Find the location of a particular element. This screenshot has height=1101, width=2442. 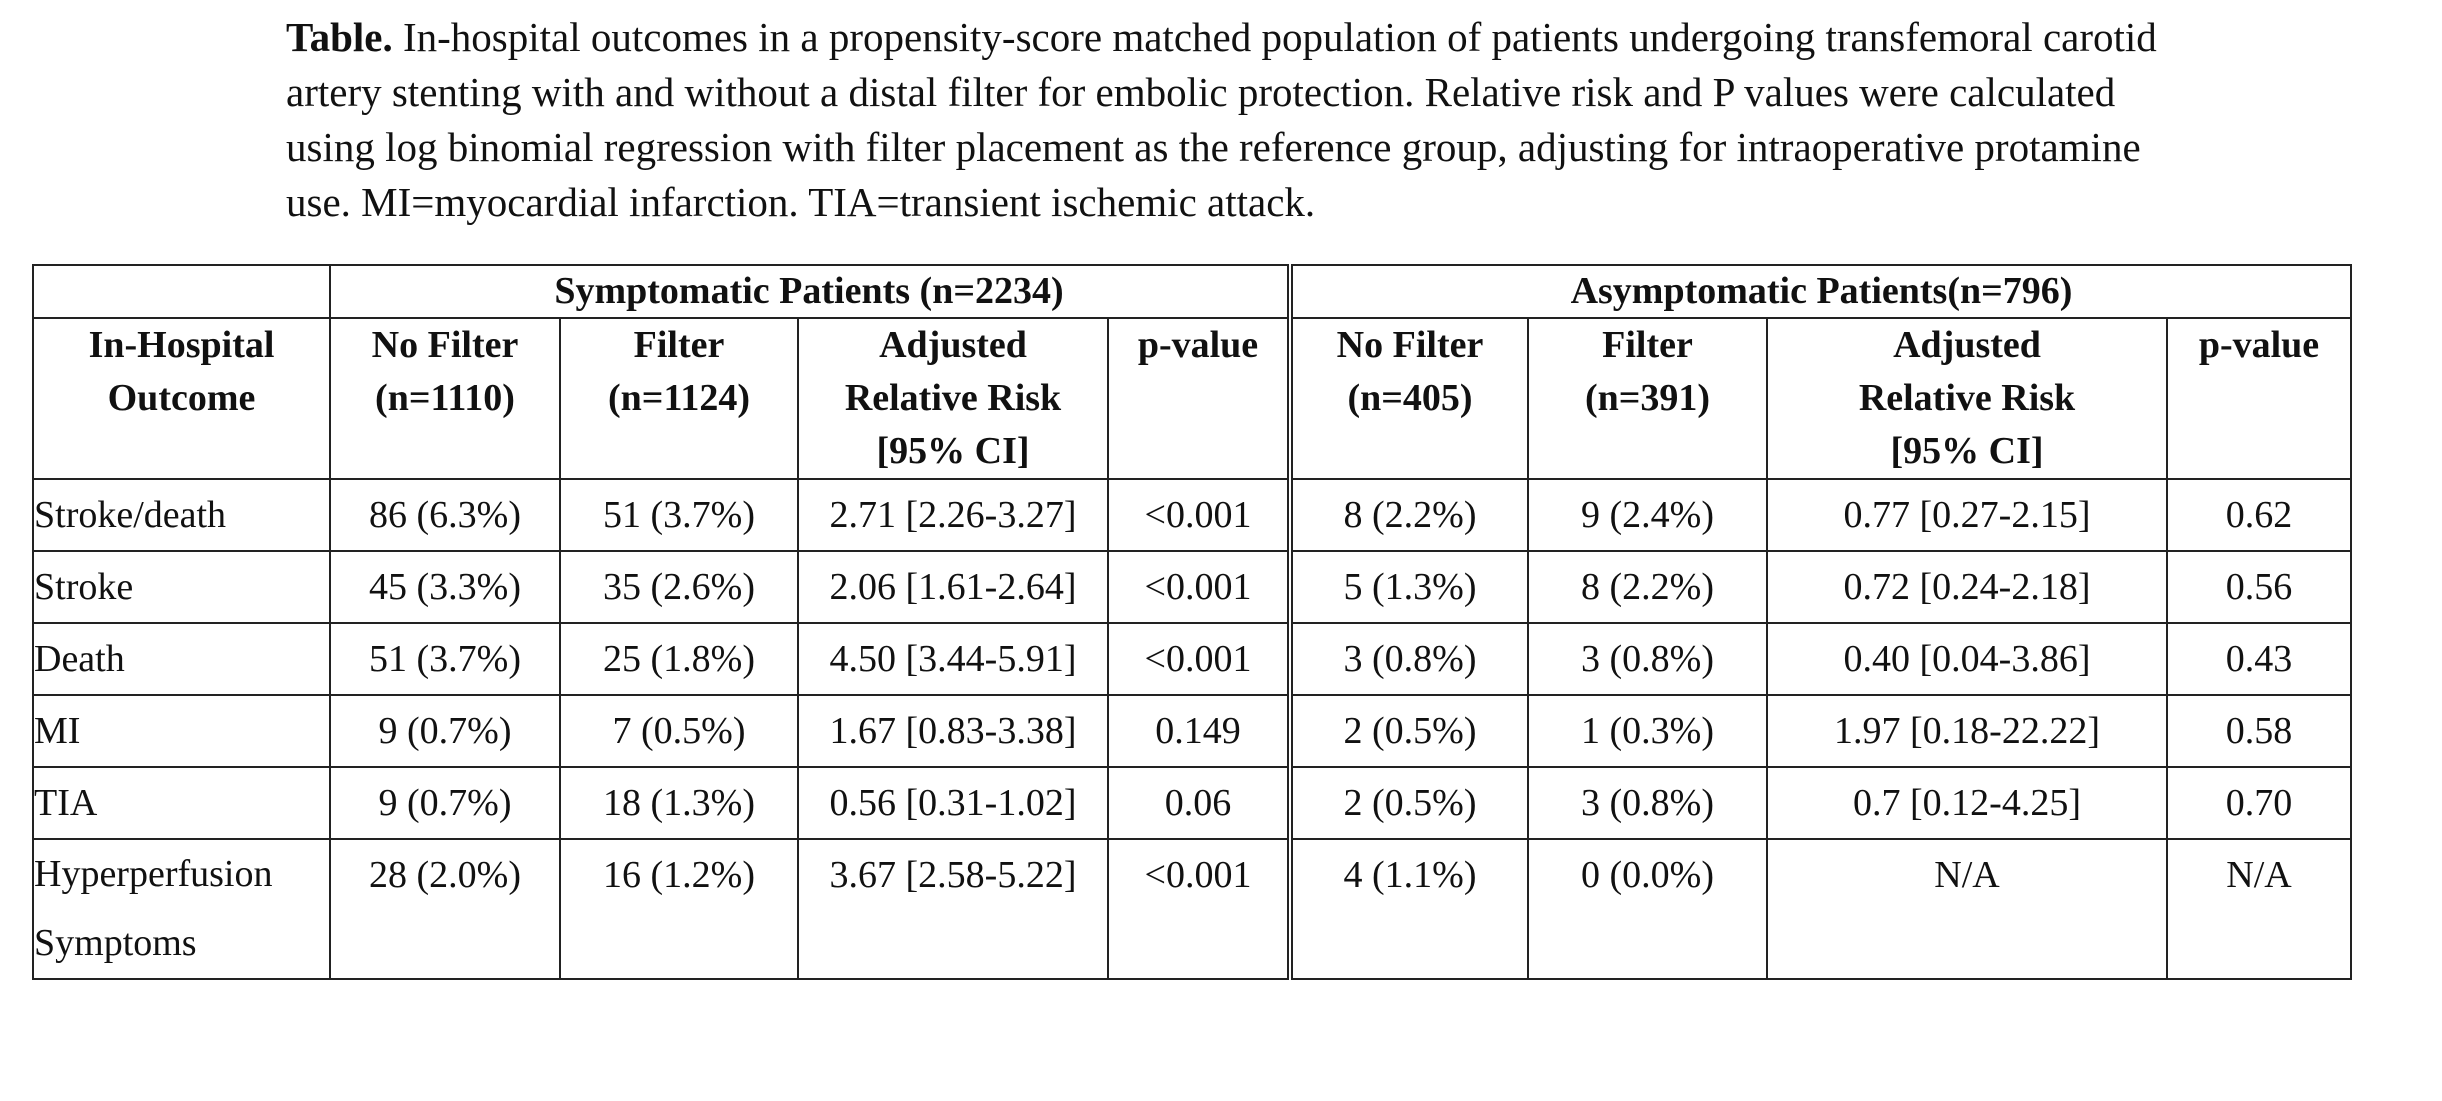

table-cell: 35 (2.6%) is located at coordinates (679, 587).